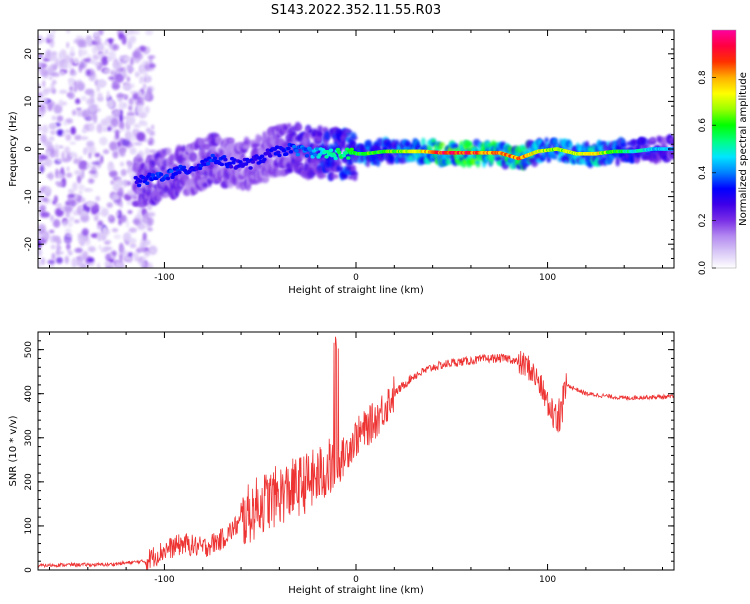 The width and height of the screenshot is (750, 604). I want to click on figure-title: S143.2022.352.11.55.R03, so click(356, 10).